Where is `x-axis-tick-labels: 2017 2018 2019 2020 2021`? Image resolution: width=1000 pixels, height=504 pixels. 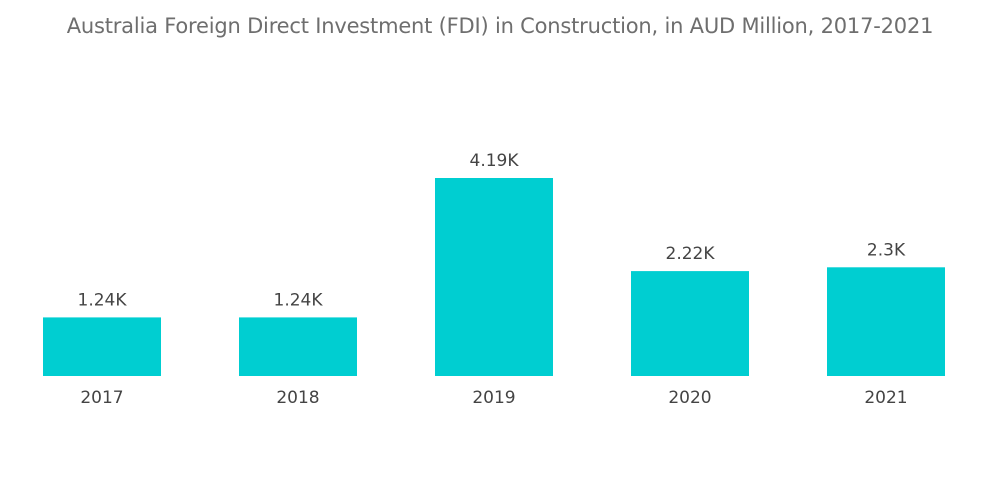 x-axis-tick-labels: 2017 2018 2019 2020 2021 is located at coordinates (493, 398).